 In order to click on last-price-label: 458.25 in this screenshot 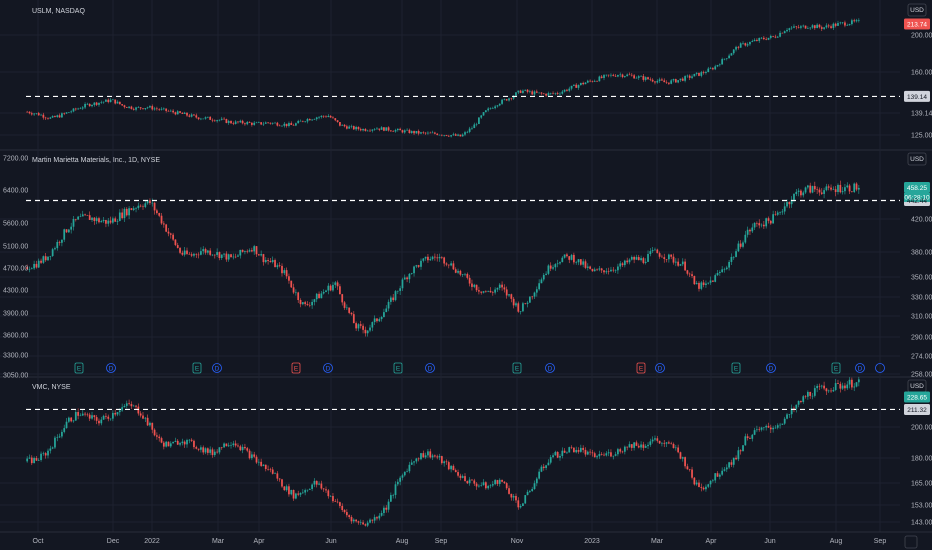, I will do `click(917, 188)`.